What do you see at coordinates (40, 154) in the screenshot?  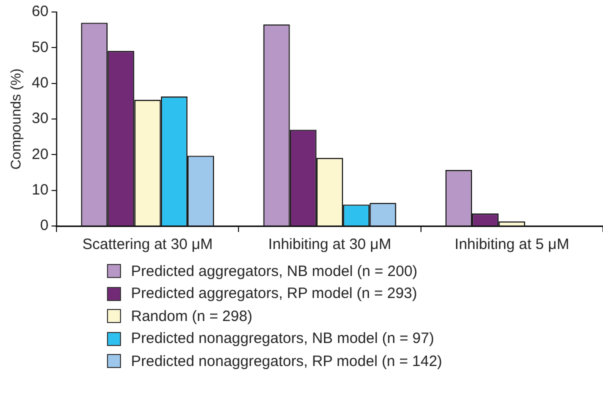 I see `y-tick-label: 20` at bounding box center [40, 154].